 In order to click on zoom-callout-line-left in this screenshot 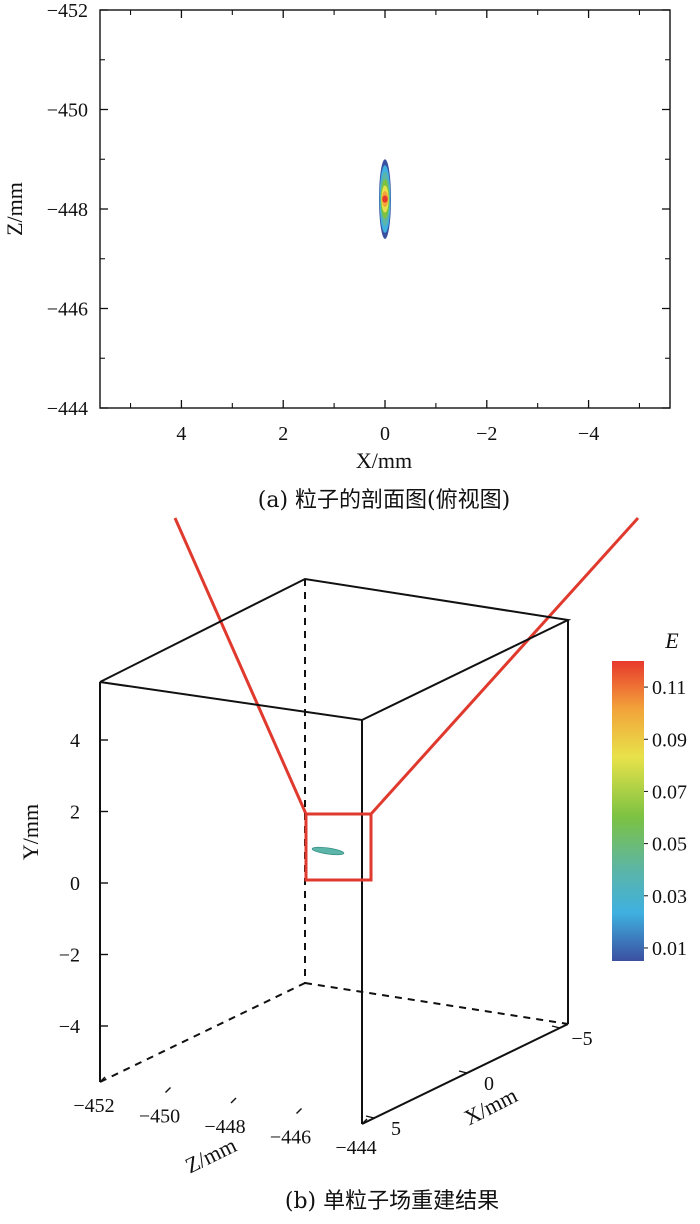, I will do `click(240, 666)`.